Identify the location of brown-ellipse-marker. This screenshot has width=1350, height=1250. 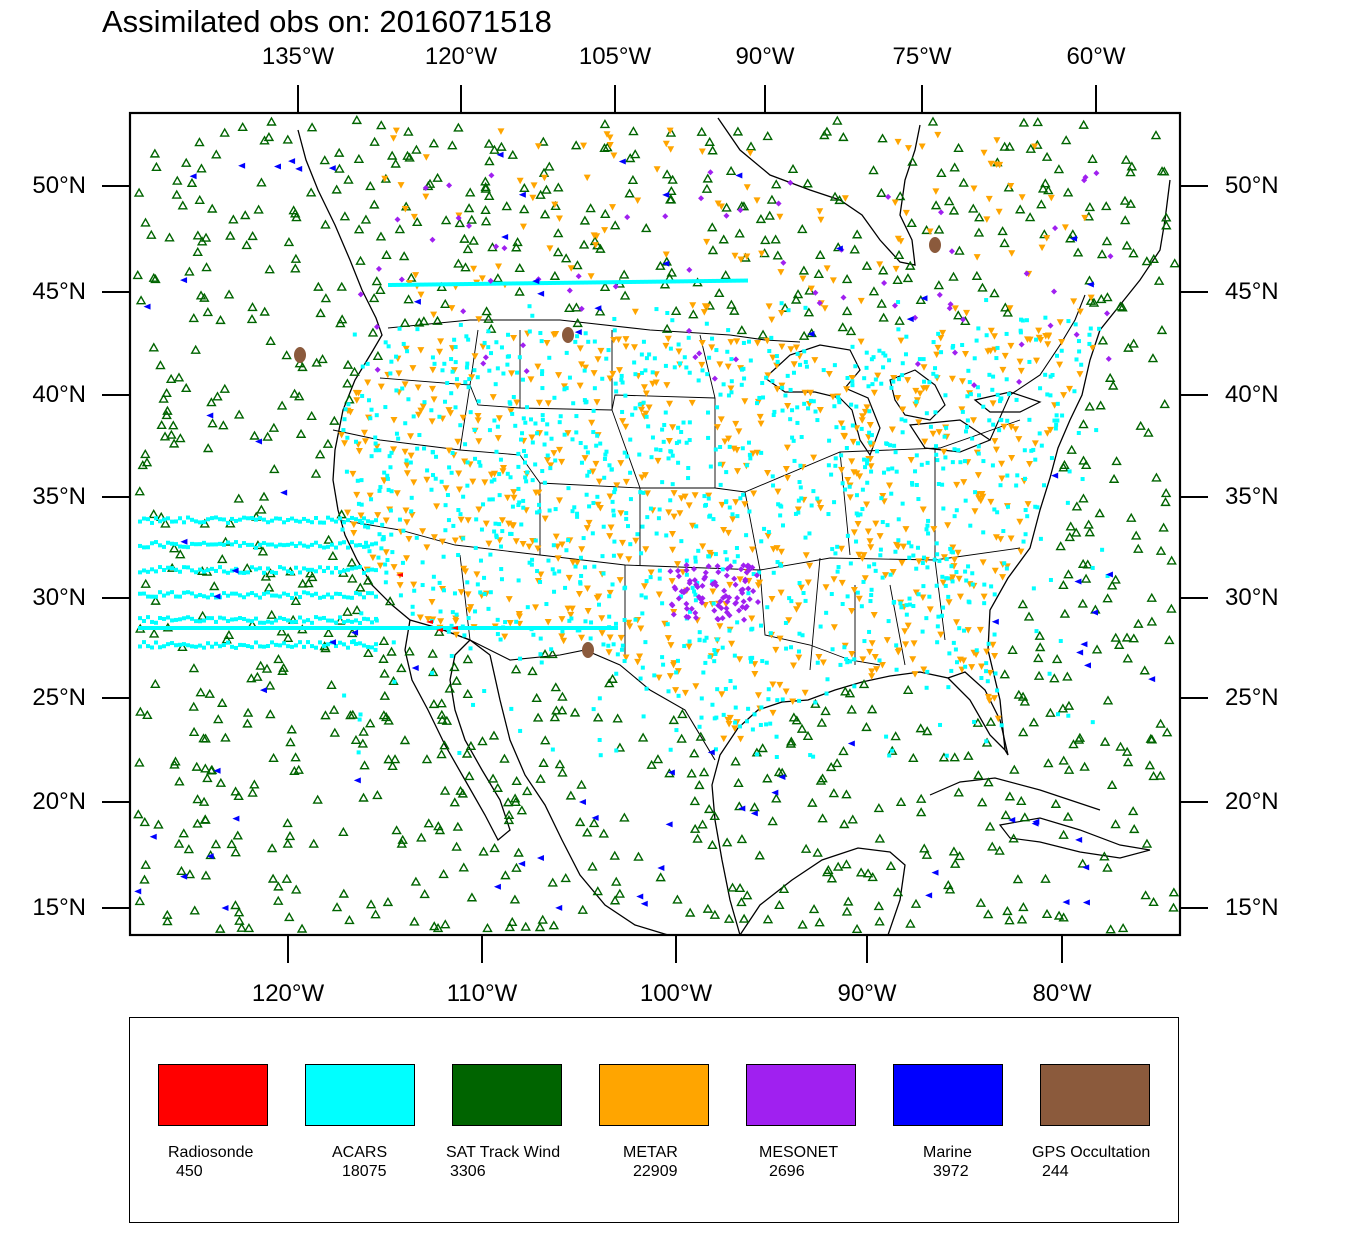
(568, 335).